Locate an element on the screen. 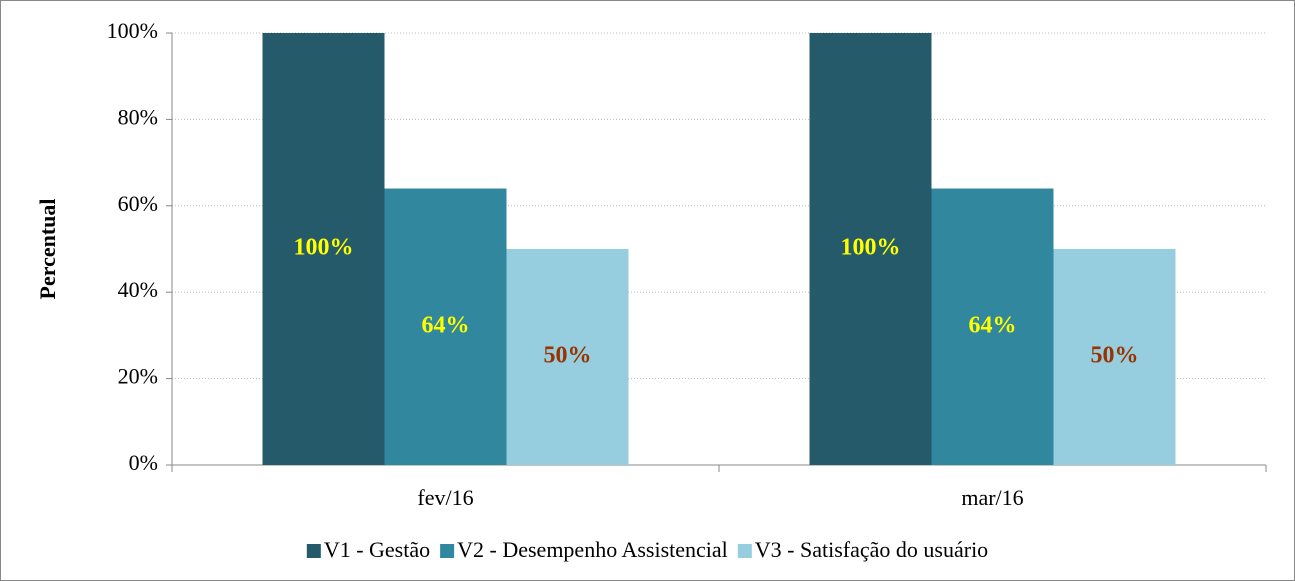  y-tick-label: 80% is located at coordinates (138, 116).